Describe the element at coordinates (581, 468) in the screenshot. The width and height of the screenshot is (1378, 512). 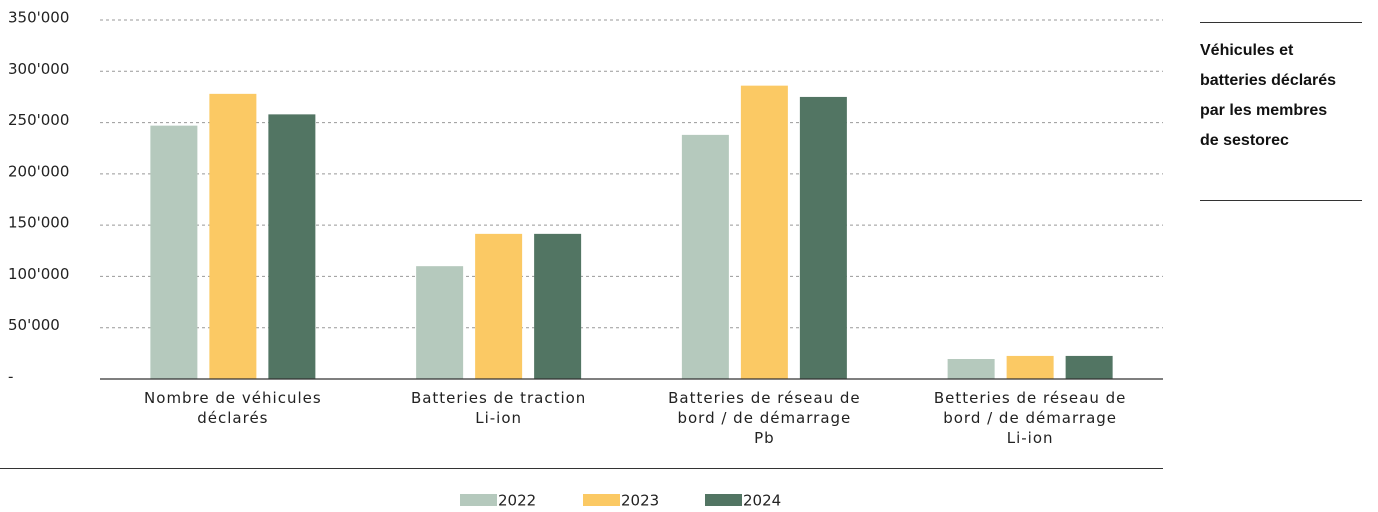
I see `separator` at that location.